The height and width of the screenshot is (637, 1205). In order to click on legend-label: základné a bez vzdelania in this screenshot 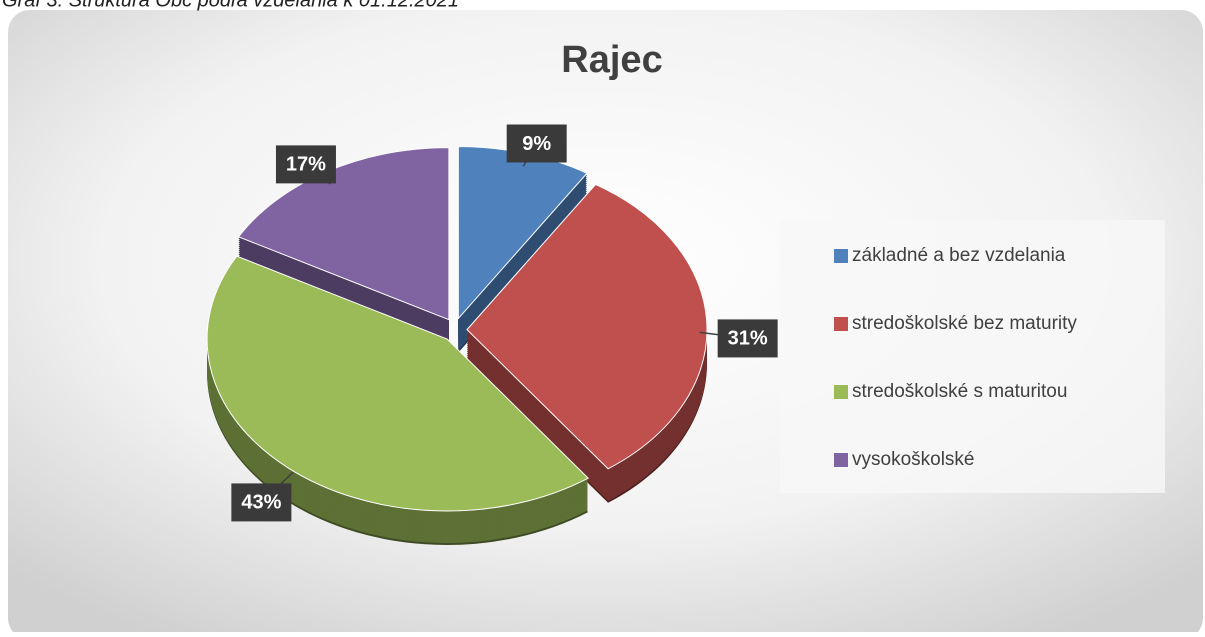, I will do `click(959, 255)`.